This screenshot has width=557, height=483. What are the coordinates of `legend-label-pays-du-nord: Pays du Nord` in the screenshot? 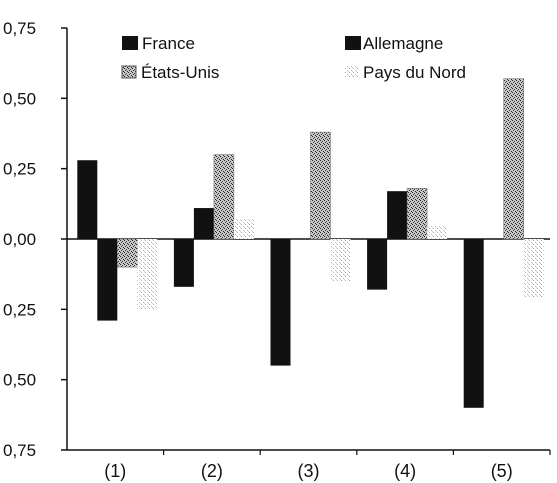 It's located at (414, 72).